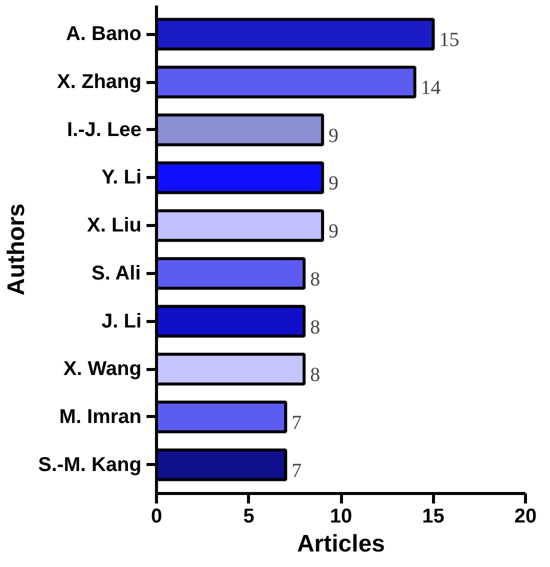 The width and height of the screenshot is (550, 567). I want to click on y-tick-label: J. Li, so click(121, 321).